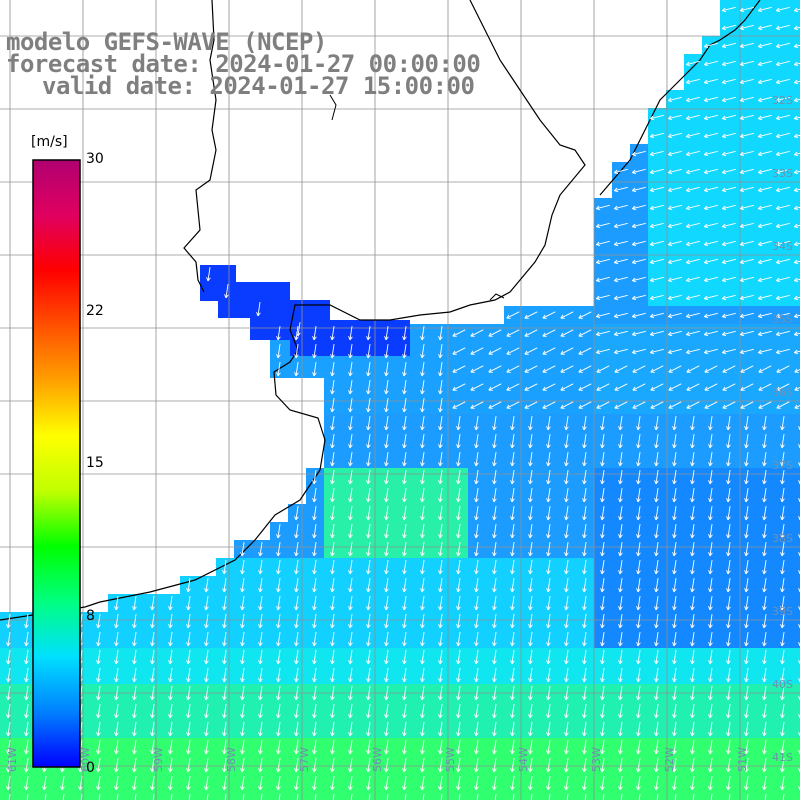 The height and width of the screenshot is (800, 800). I want to click on lat-label: 39S, so click(782, 611).